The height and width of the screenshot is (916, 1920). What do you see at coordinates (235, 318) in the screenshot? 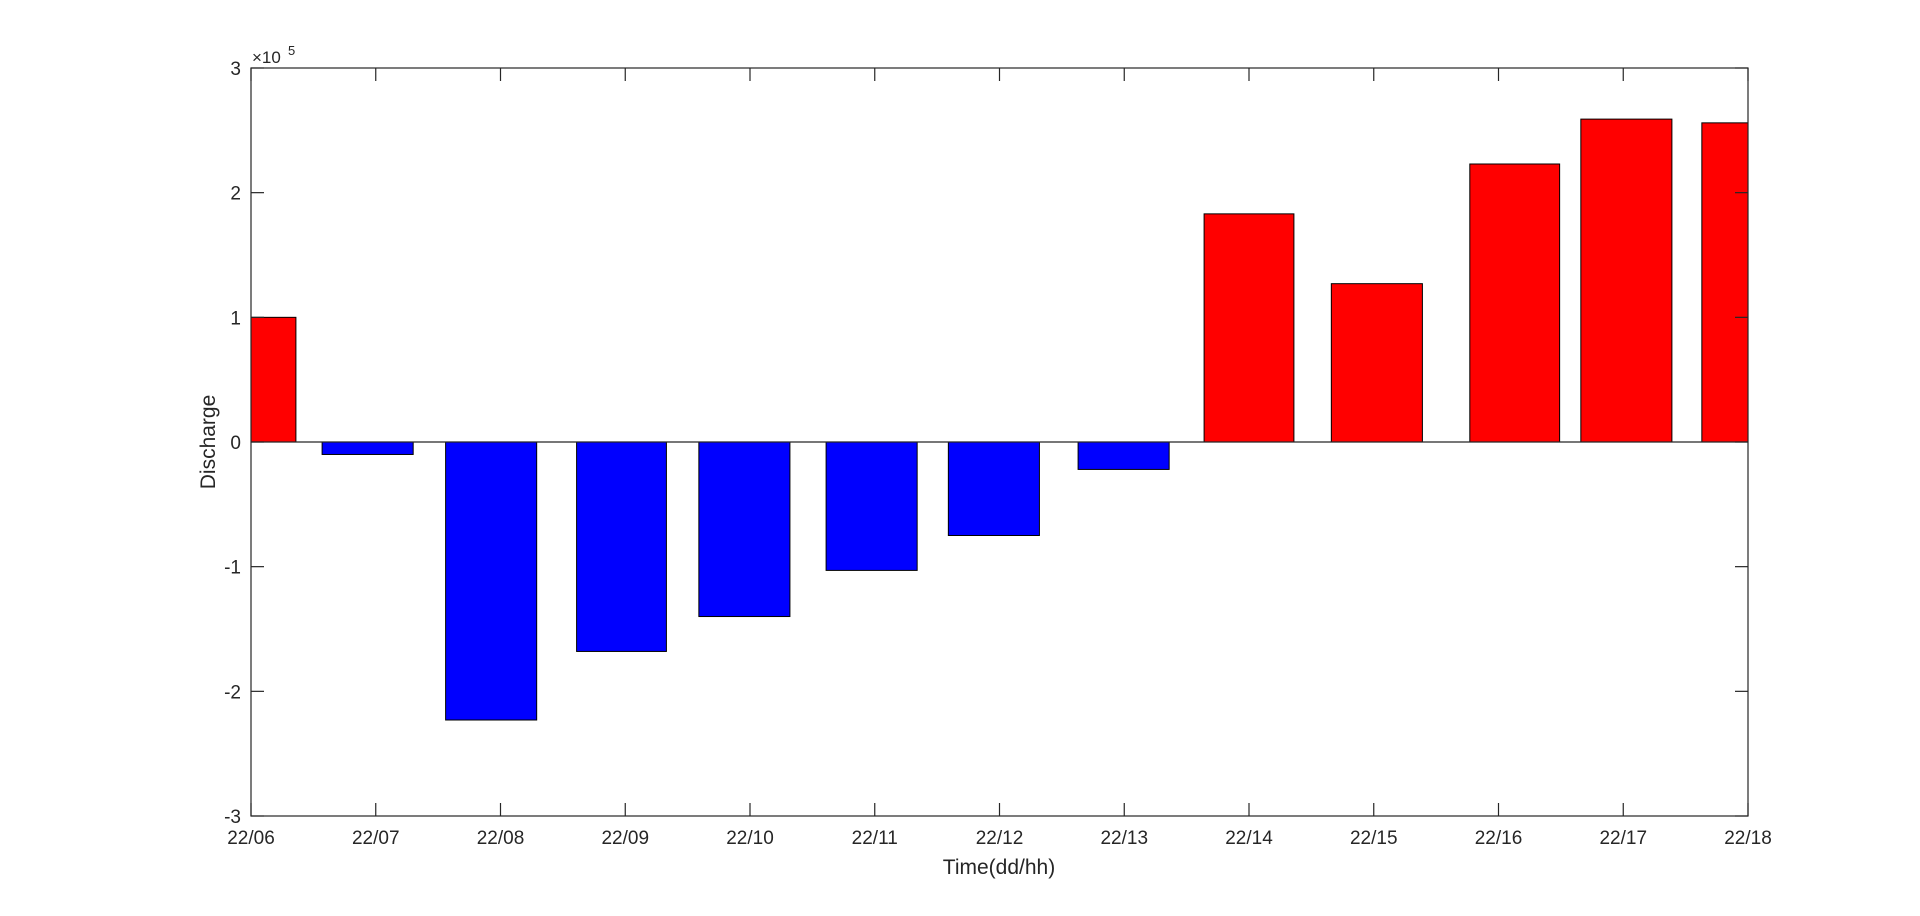
I see `y-tick-label-4: 1` at bounding box center [235, 318].